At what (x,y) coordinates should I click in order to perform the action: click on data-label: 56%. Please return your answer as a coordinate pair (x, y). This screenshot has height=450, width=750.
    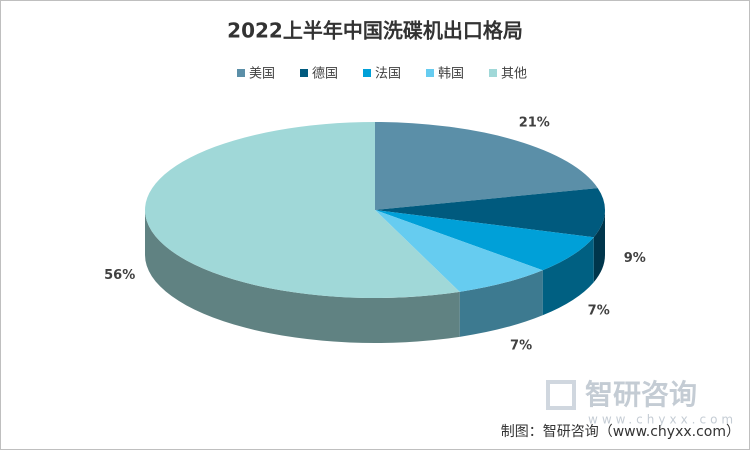
    Looking at the image, I should click on (119, 275).